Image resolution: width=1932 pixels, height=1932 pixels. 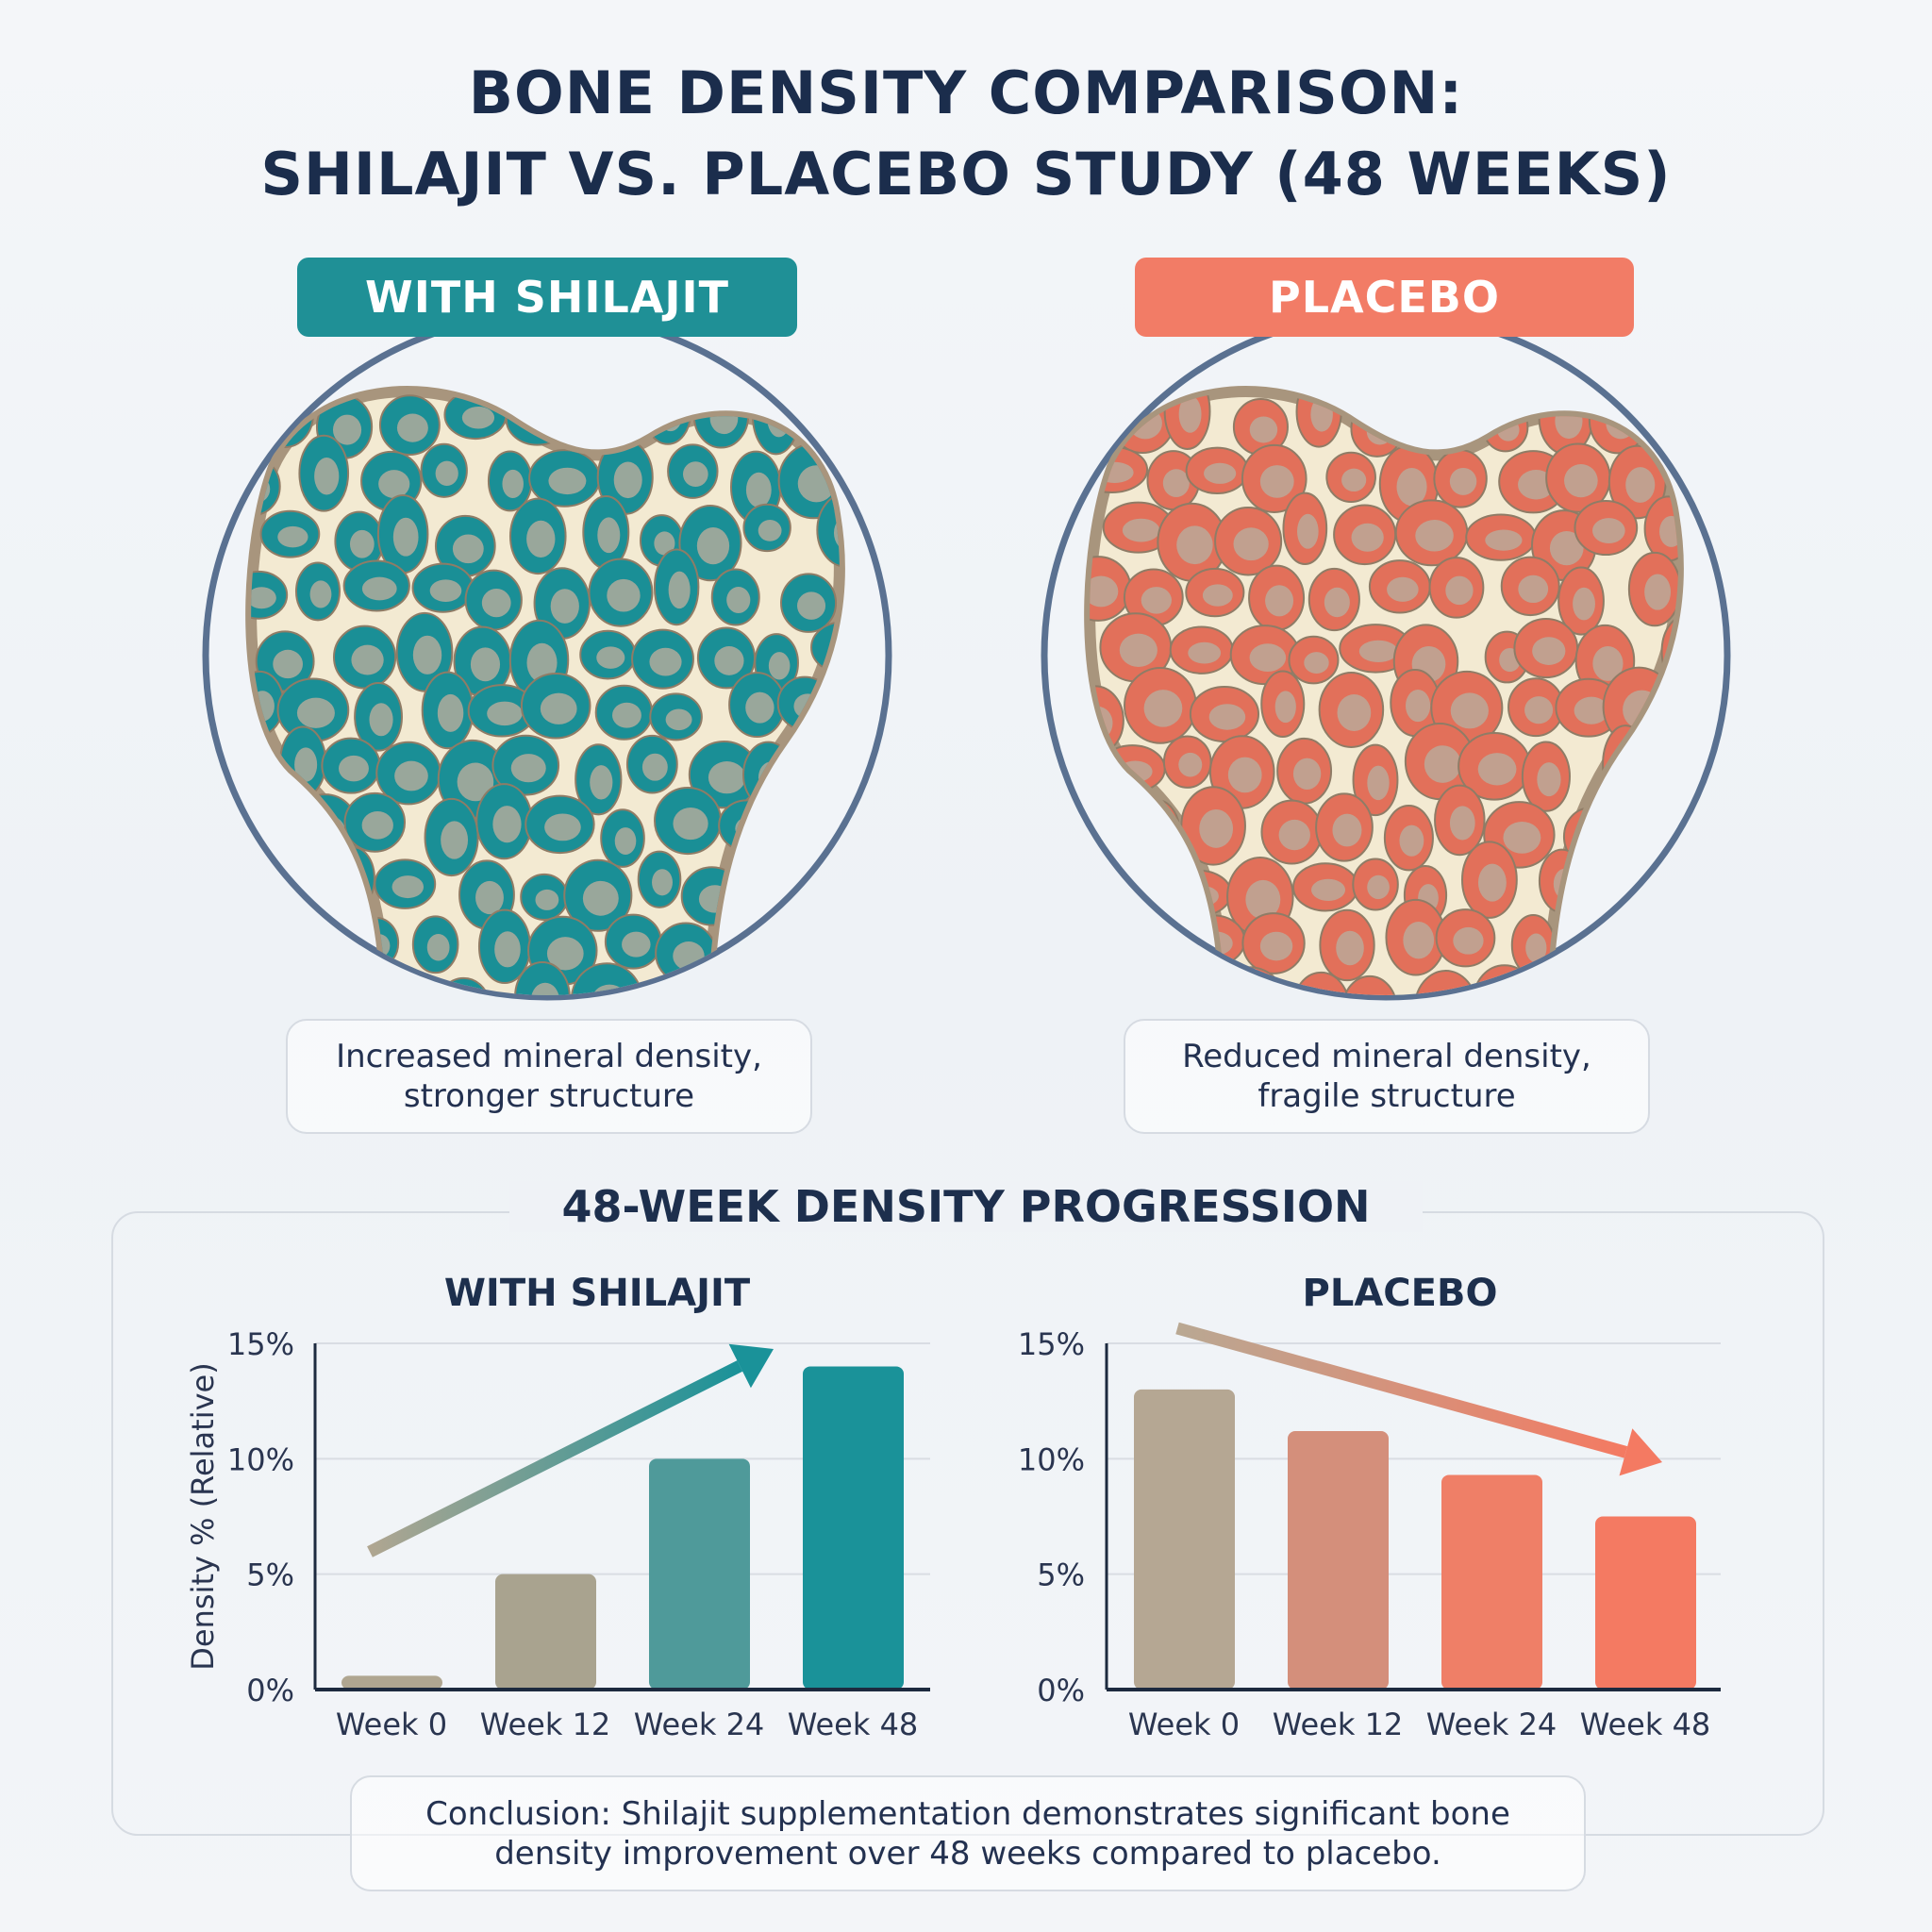 What do you see at coordinates (597, 1294) in the screenshot?
I see `chart-title-shilajit: WITH SHILAJIT` at bounding box center [597, 1294].